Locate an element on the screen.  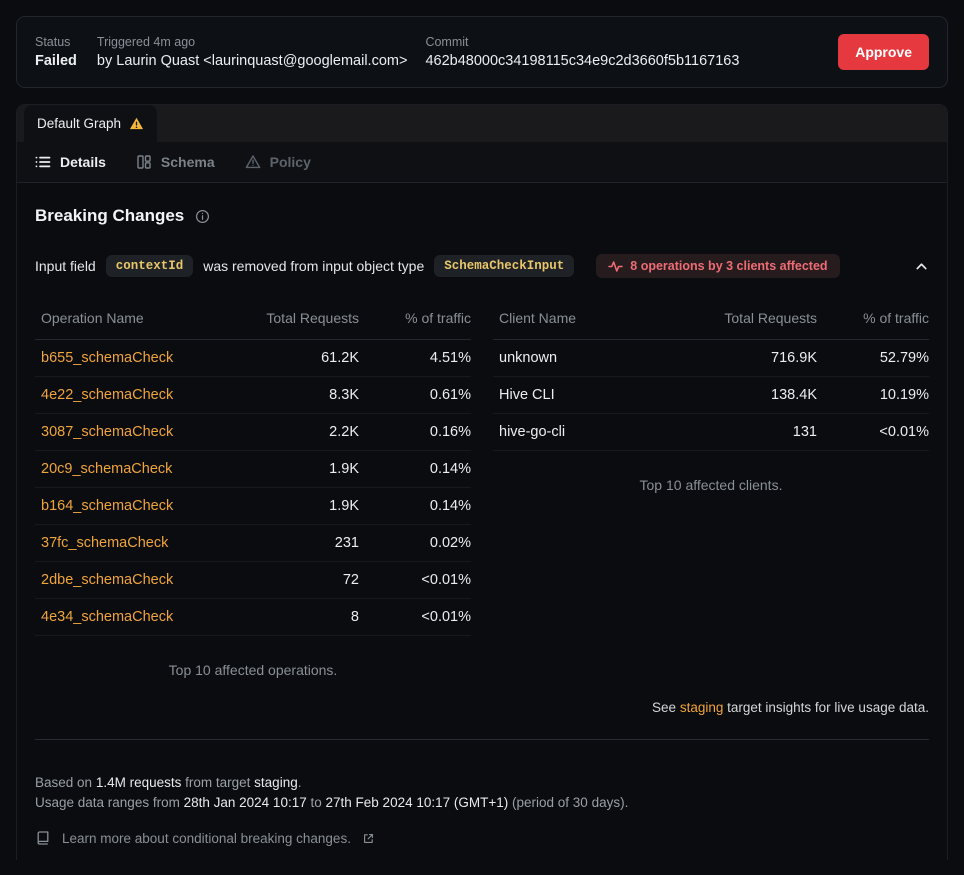
operation-link: 20c9_schemaCheck is located at coordinates (107, 469).